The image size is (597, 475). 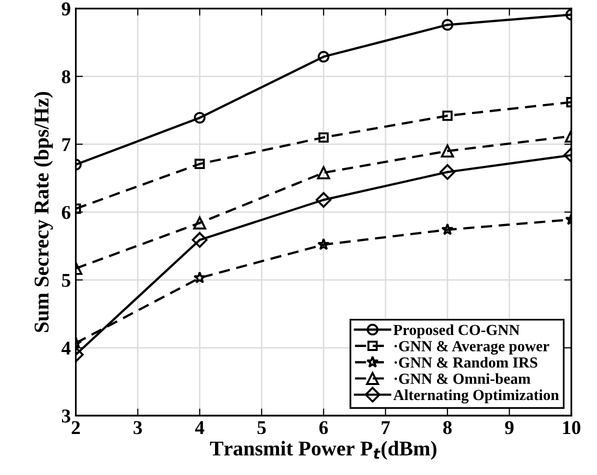 I want to click on x-tick-label: 4, so click(x=199, y=427).